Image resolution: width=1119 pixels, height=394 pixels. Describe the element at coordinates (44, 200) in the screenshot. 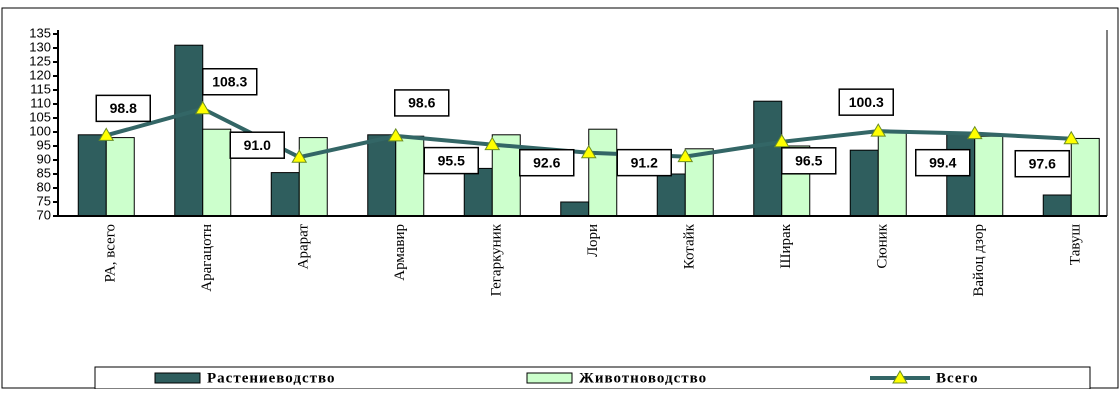

I see `y-tick-label: 75` at that location.